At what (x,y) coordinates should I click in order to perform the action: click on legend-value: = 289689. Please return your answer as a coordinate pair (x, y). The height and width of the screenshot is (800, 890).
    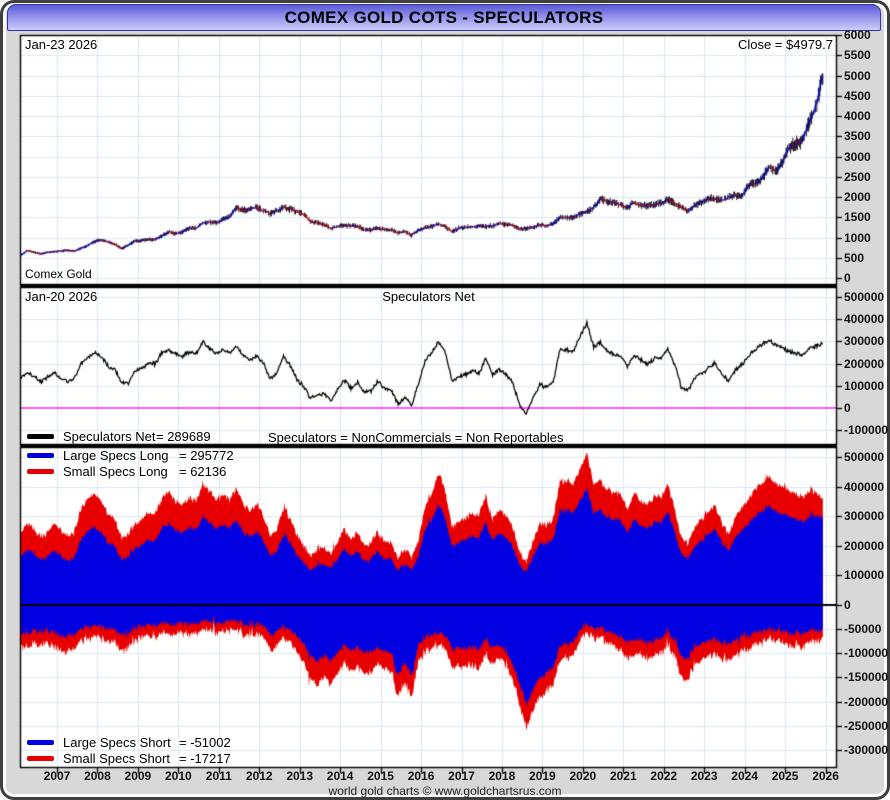
    Looking at the image, I should click on (183, 436).